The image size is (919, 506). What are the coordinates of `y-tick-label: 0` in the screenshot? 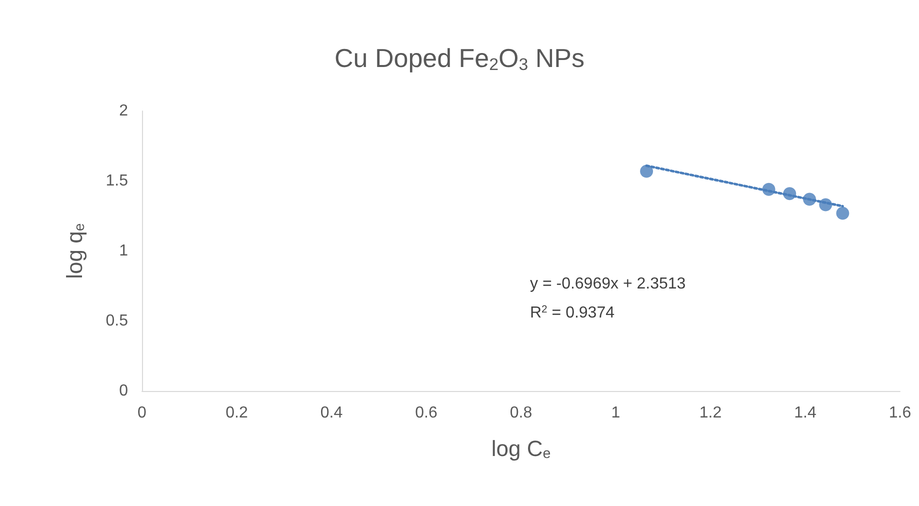 It's located at (123, 391).